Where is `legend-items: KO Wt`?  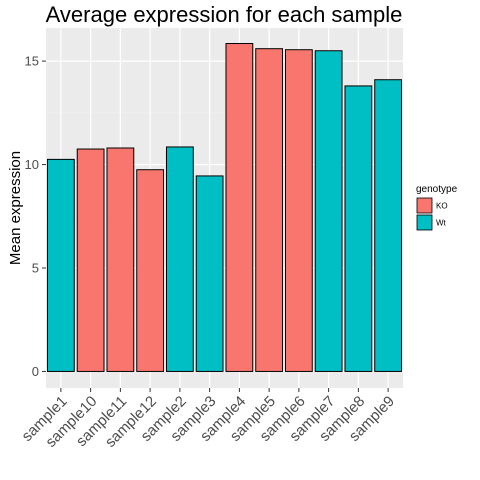 legend-items: KO Wt is located at coordinates (432, 214).